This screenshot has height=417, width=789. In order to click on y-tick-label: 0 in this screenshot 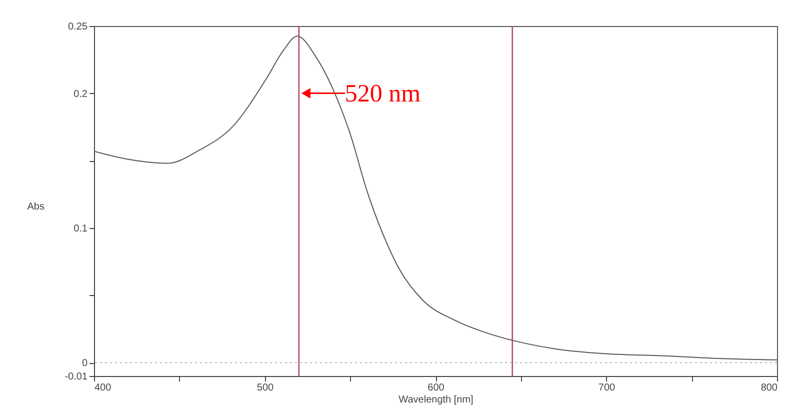, I will do `click(85, 364)`.